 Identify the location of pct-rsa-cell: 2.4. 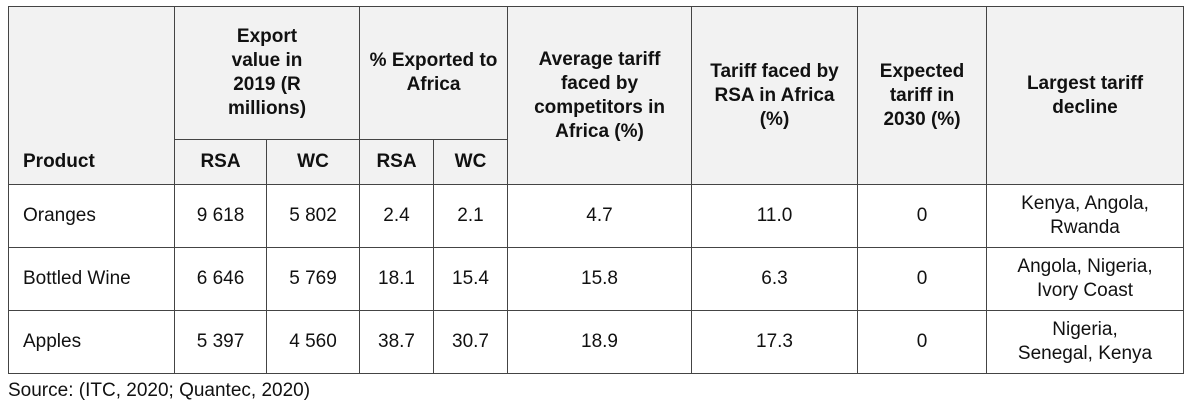
(396, 216).